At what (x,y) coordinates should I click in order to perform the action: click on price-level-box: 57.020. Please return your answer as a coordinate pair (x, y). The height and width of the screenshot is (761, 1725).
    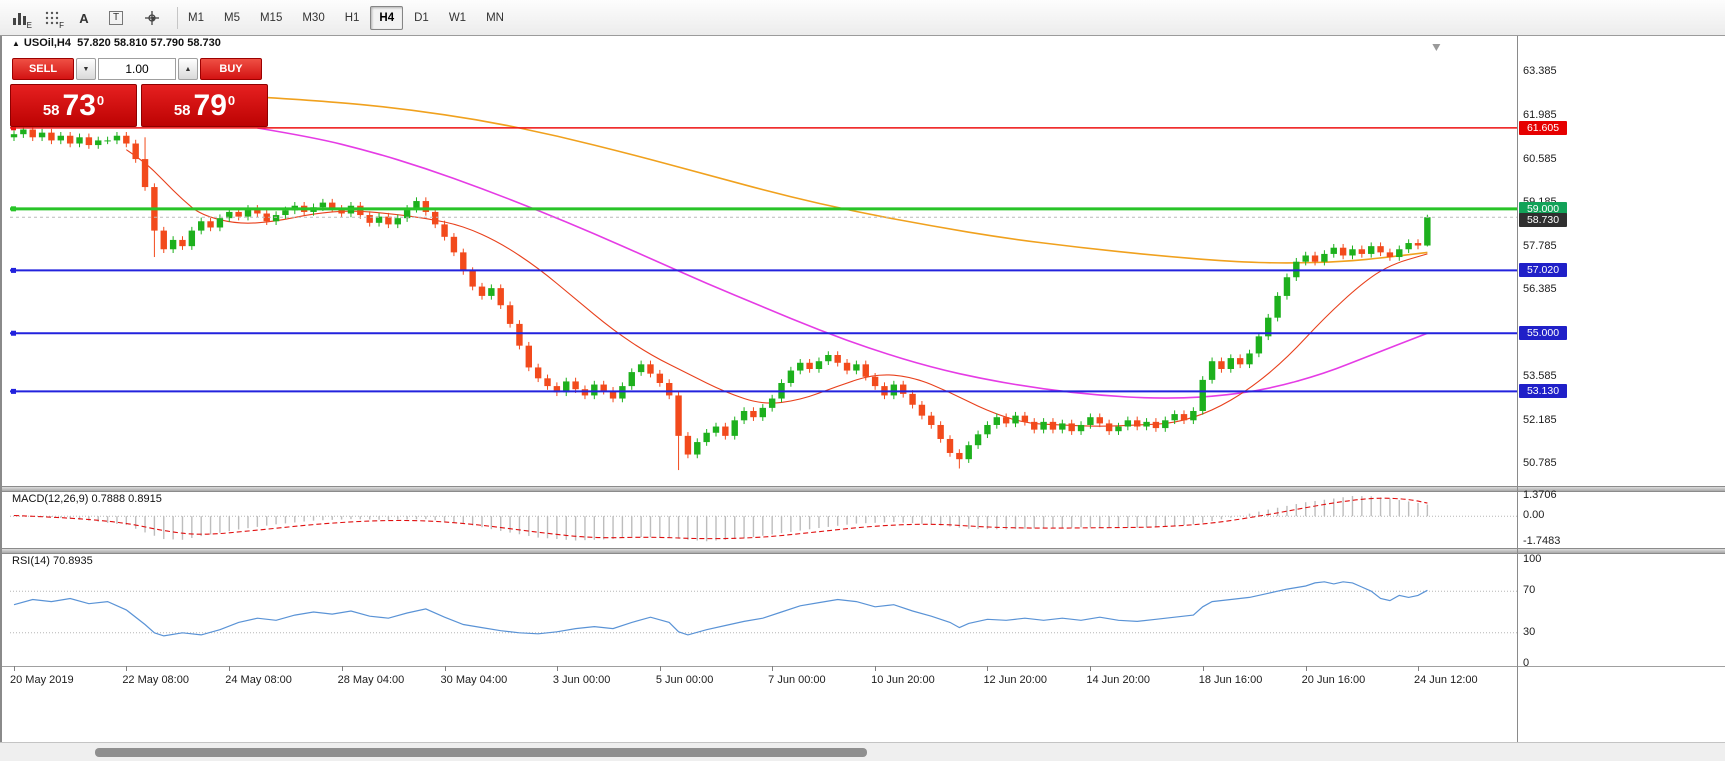
    Looking at the image, I should click on (1543, 270).